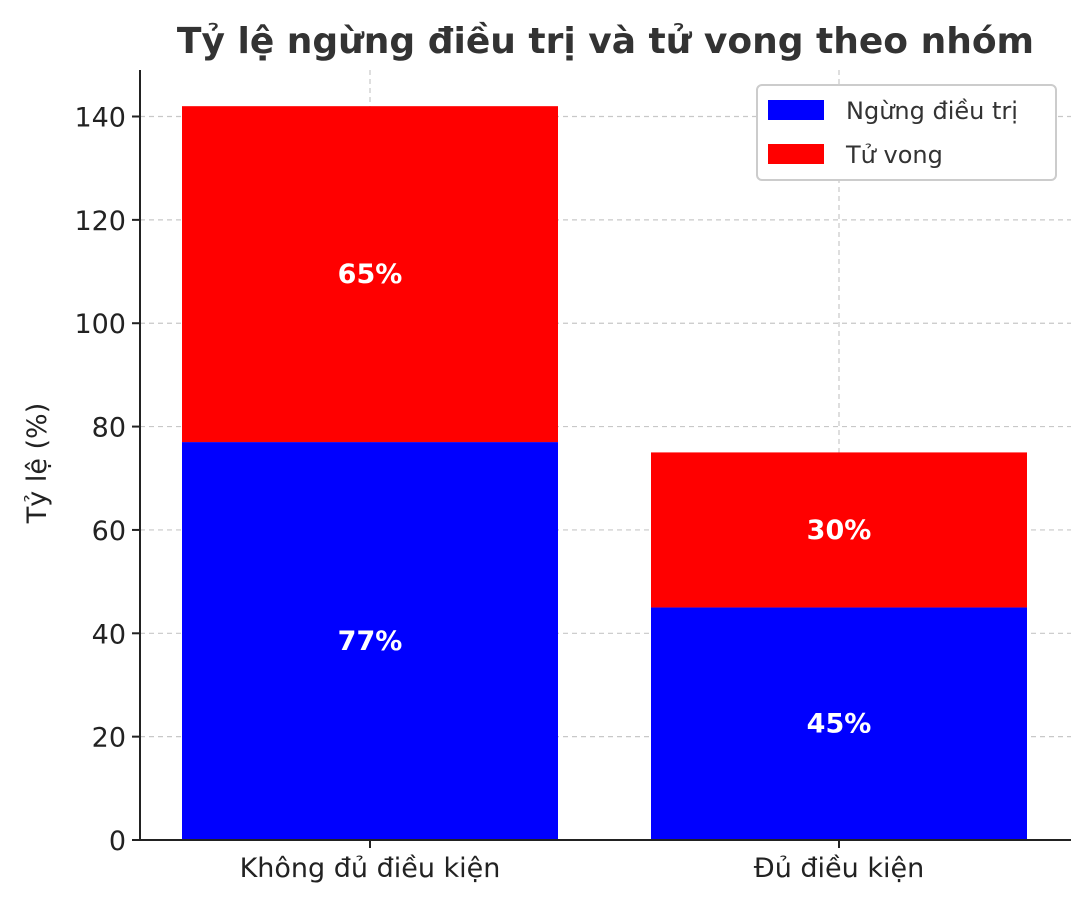 The height and width of the screenshot is (906, 1089). Describe the element at coordinates (109, 634) in the screenshot. I see `y-tick-label: 40` at that location.